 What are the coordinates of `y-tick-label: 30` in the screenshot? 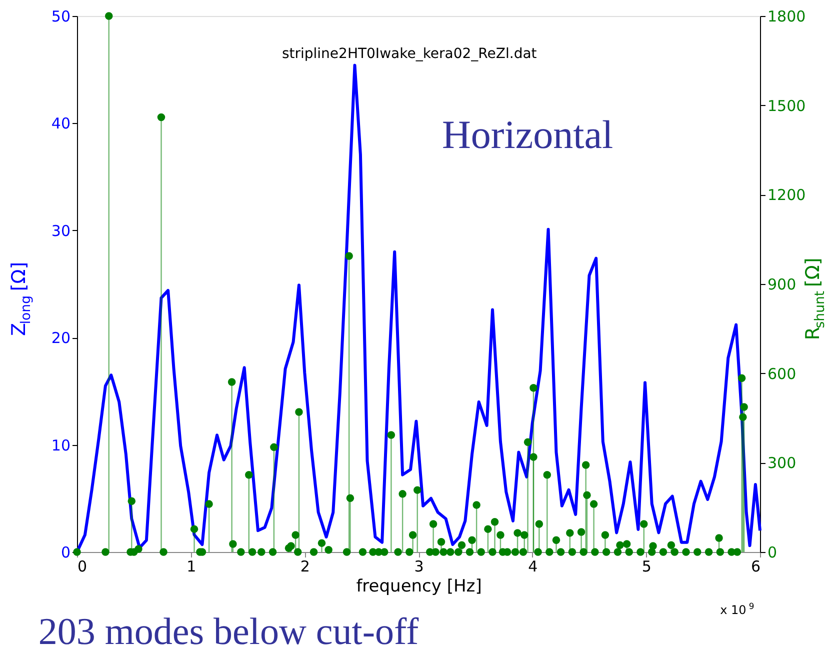 It's located at (60, 231).